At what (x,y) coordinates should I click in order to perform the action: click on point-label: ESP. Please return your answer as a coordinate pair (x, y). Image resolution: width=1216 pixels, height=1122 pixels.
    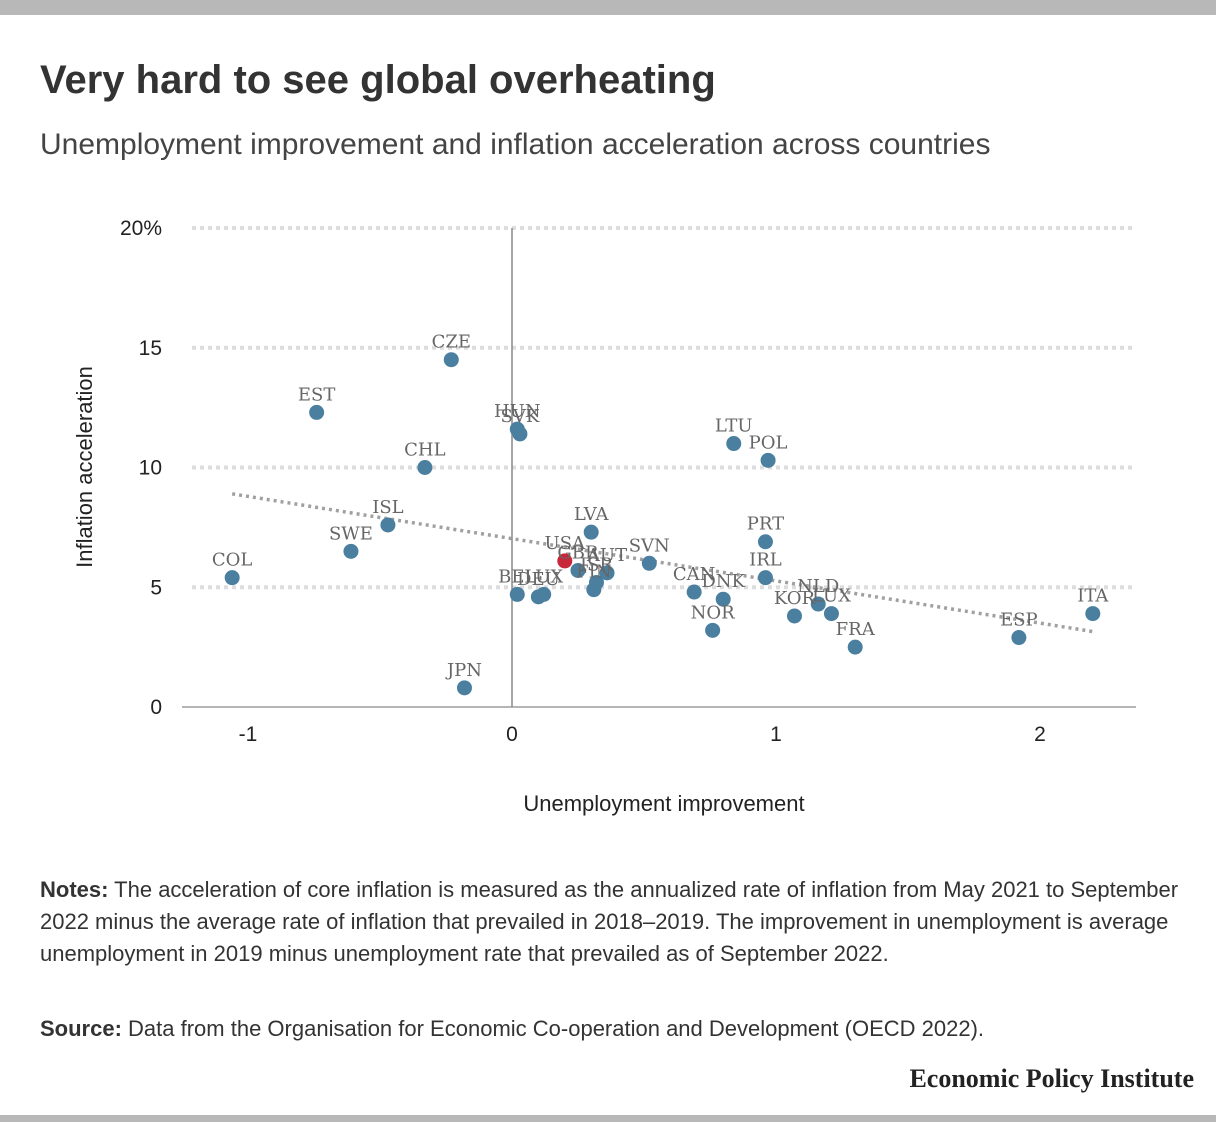
    Looking at the image, I should click on (1019, 620).